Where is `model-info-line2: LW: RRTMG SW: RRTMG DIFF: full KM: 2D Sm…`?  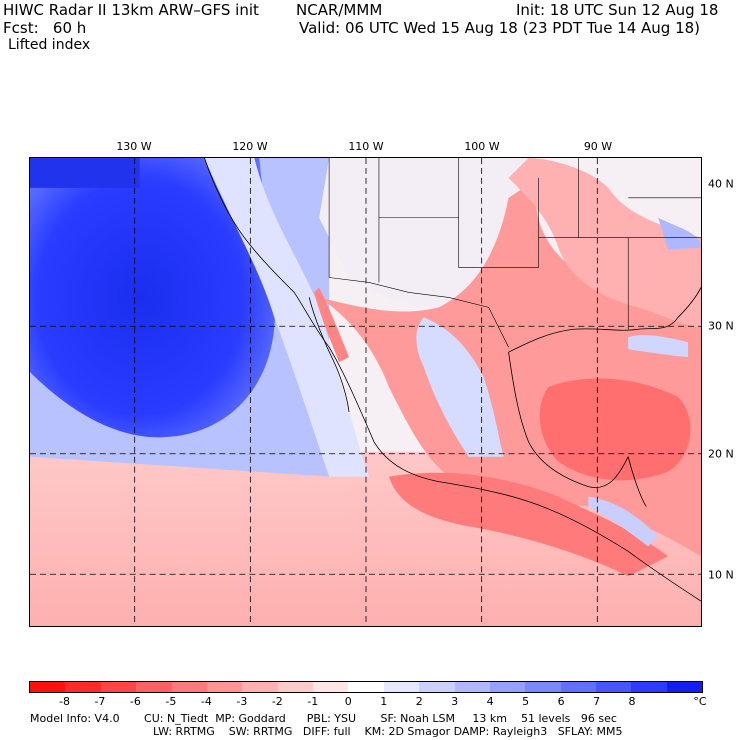
model-info-line2: LW: RRTMG SW: RRTMG DIFF: full KM: 2D Sm… is located at coordinates (388, 731).